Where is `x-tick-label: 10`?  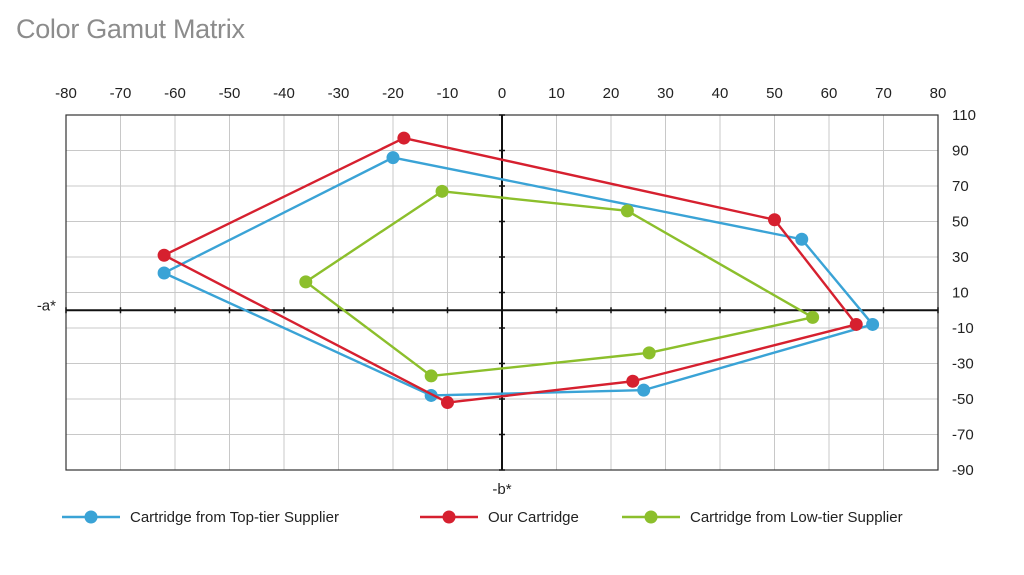 x-tick-label: 10 is located at coordinates (556, 93).